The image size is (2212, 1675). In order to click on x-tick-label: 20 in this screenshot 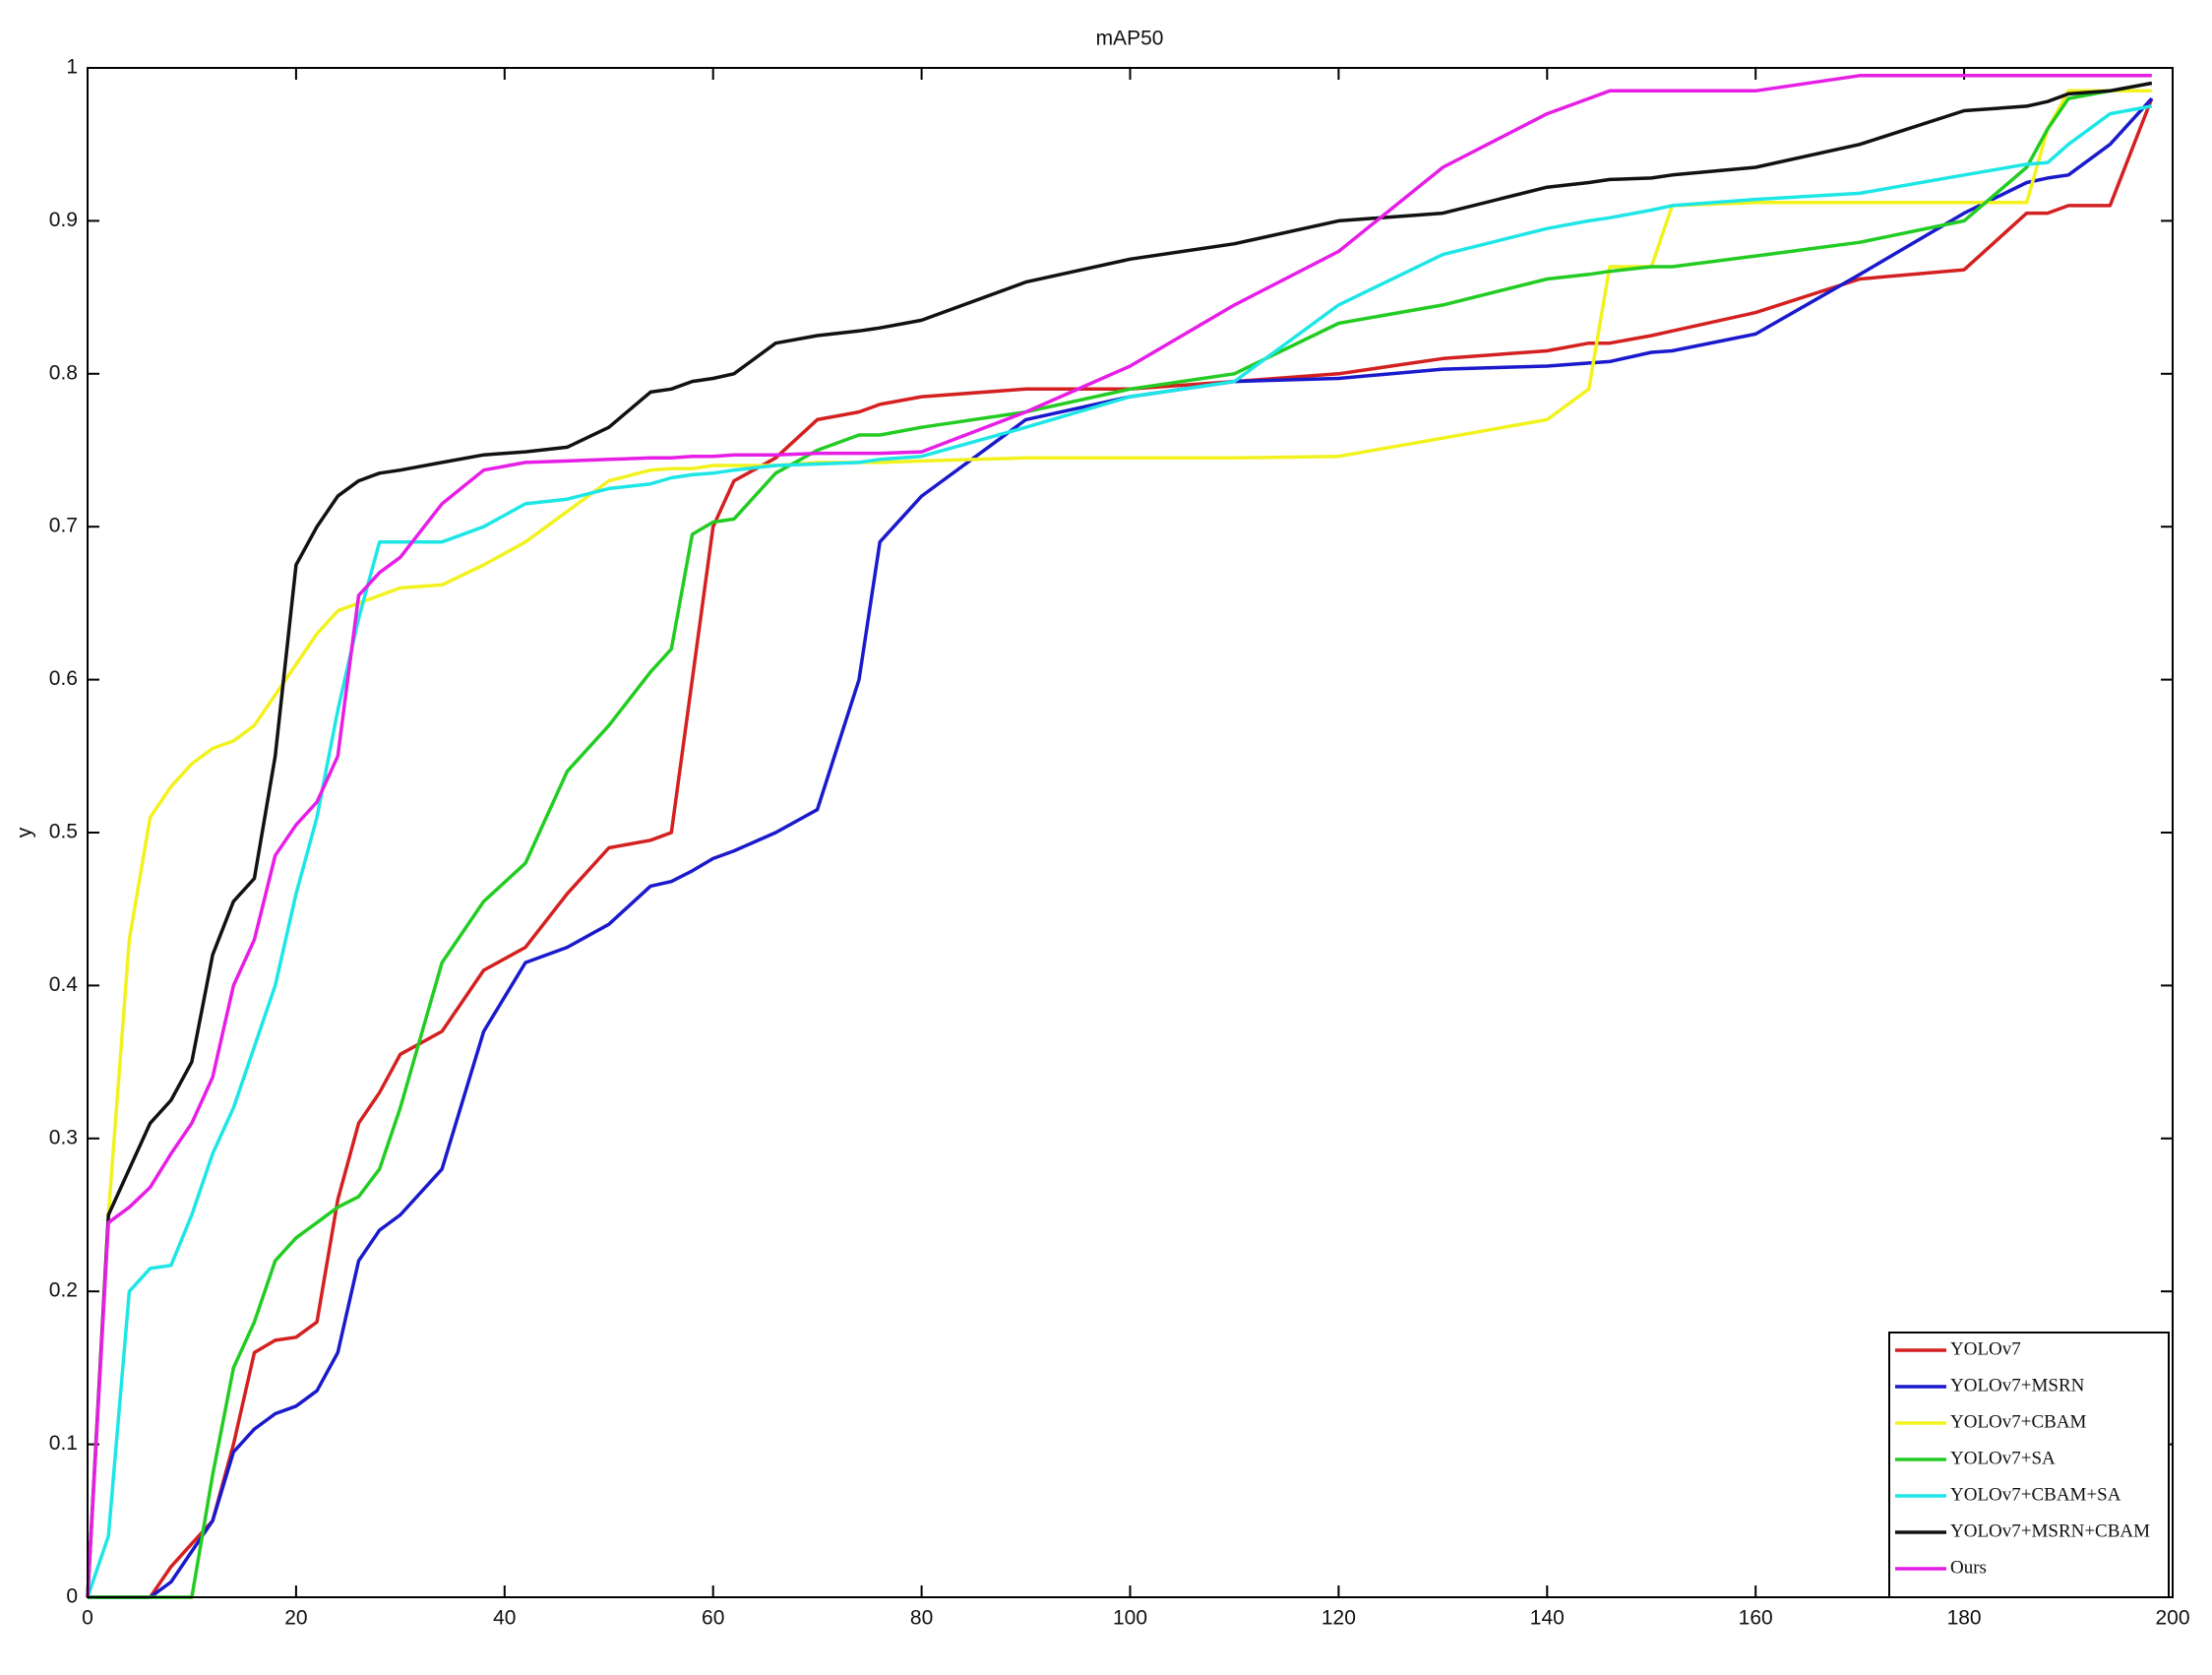, I will do `click(295, 1618)`.